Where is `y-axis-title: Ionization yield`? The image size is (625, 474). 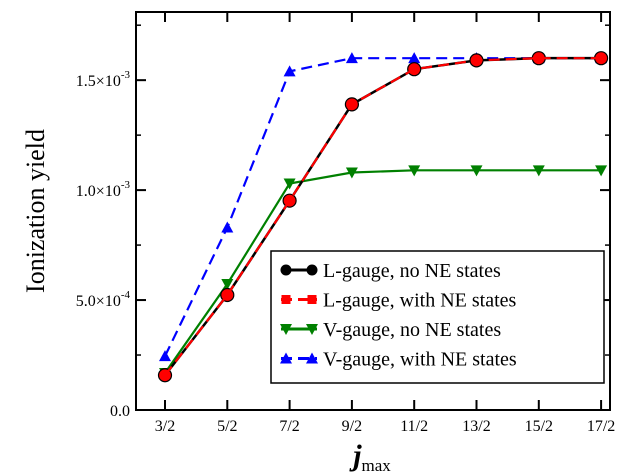 y-axis-title: Ionization yield is located at coordinates (35, 211).